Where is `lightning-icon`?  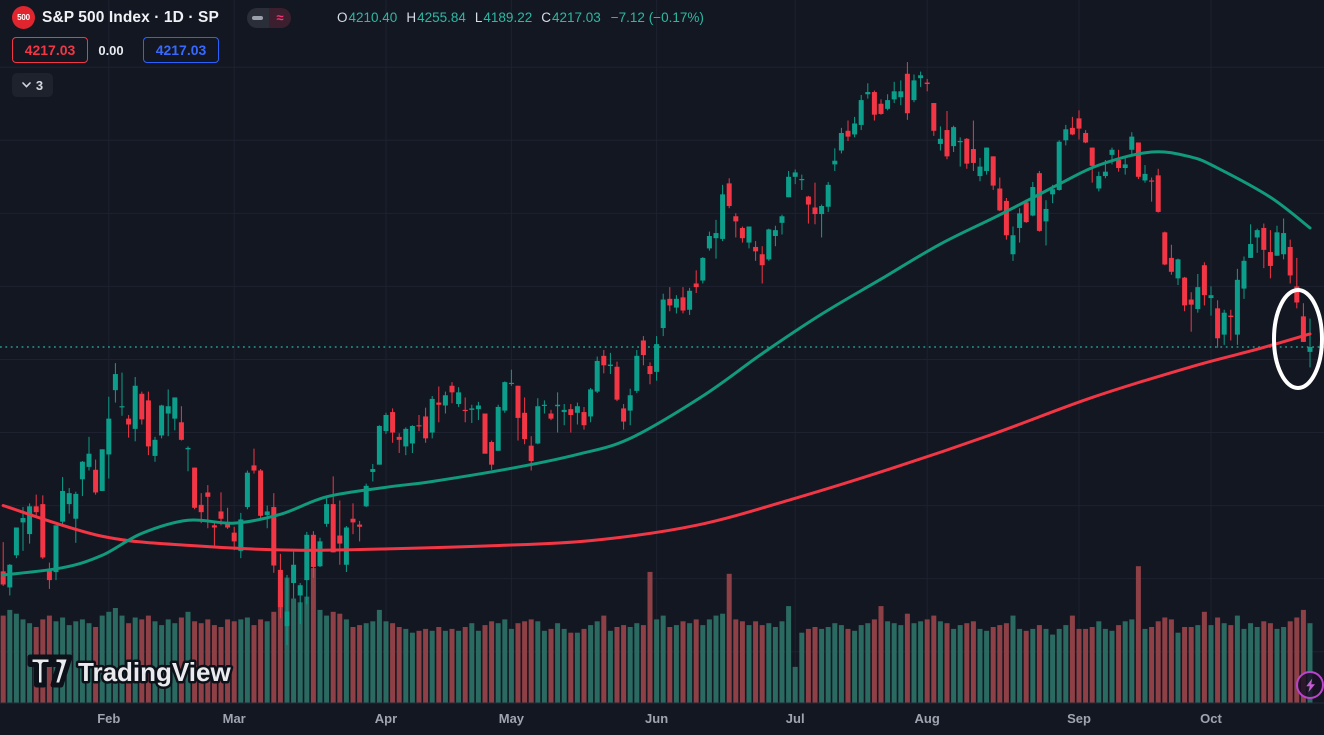
lightning-icon is located at coordinates (1310, 685).